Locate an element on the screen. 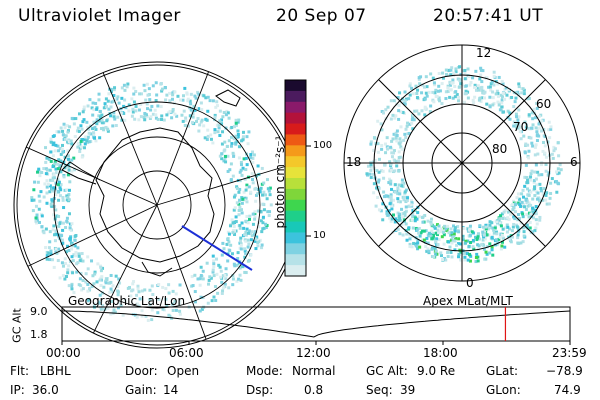  mlat-label-80: 80 is located at coordinates (500, 149).